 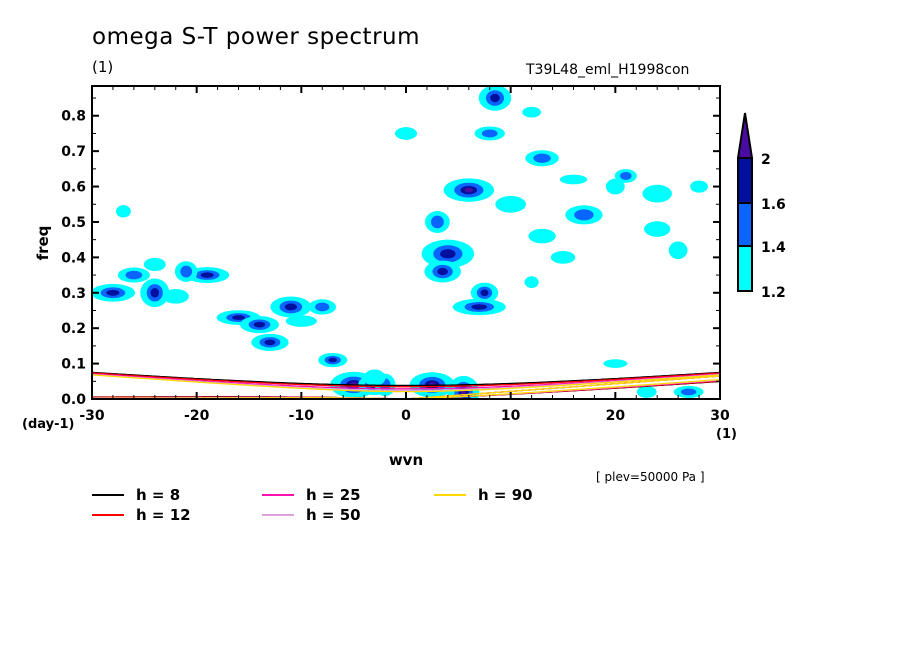 I want to click on colorbar-label: 1.6, so click(x=773, y=205).